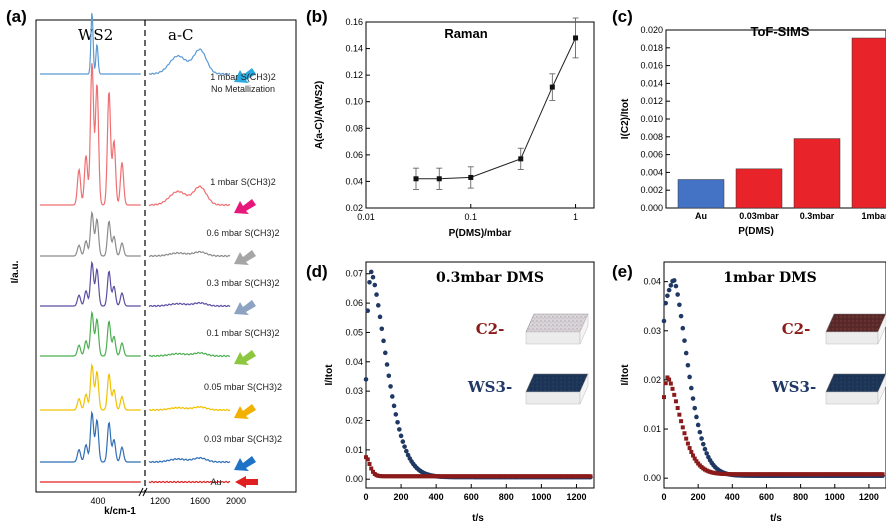 This screenshot has height=523, width=886. What do you see at coordinates (354, 479) in the screenshot?
I see `panel-d-ytick-label: 0.00` at bounding box center [354, 479].